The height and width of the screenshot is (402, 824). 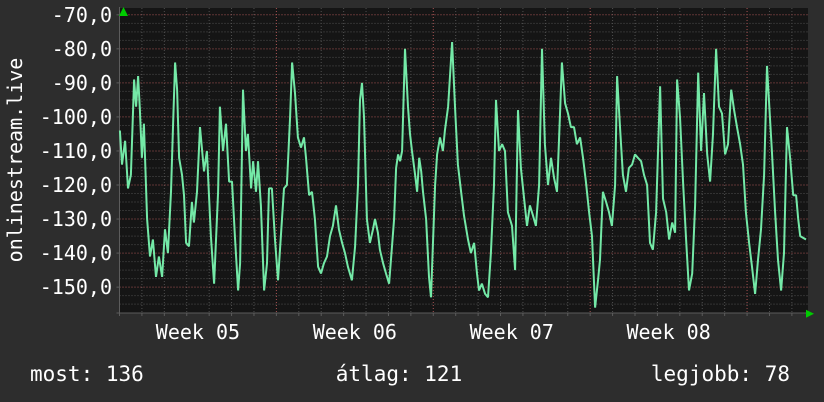 I want to click on stat-most-value: 136, so click(x=124, y=374).